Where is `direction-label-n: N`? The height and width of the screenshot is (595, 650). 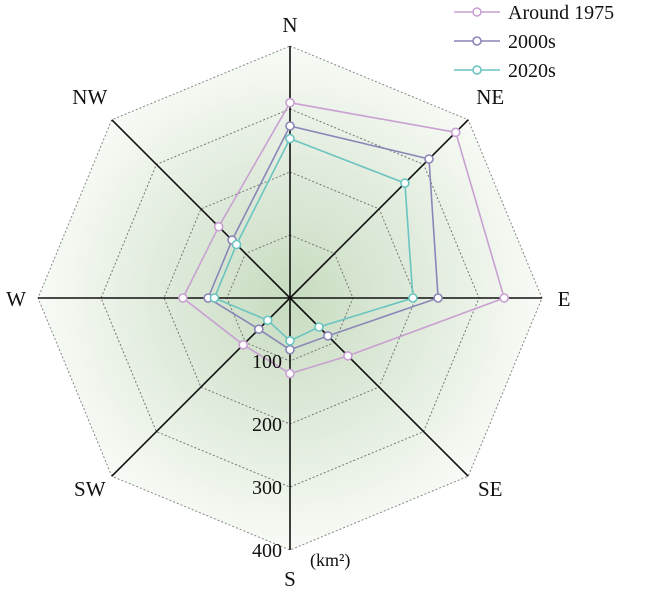
direction-label-n: N is located at coordinates (289, 25).